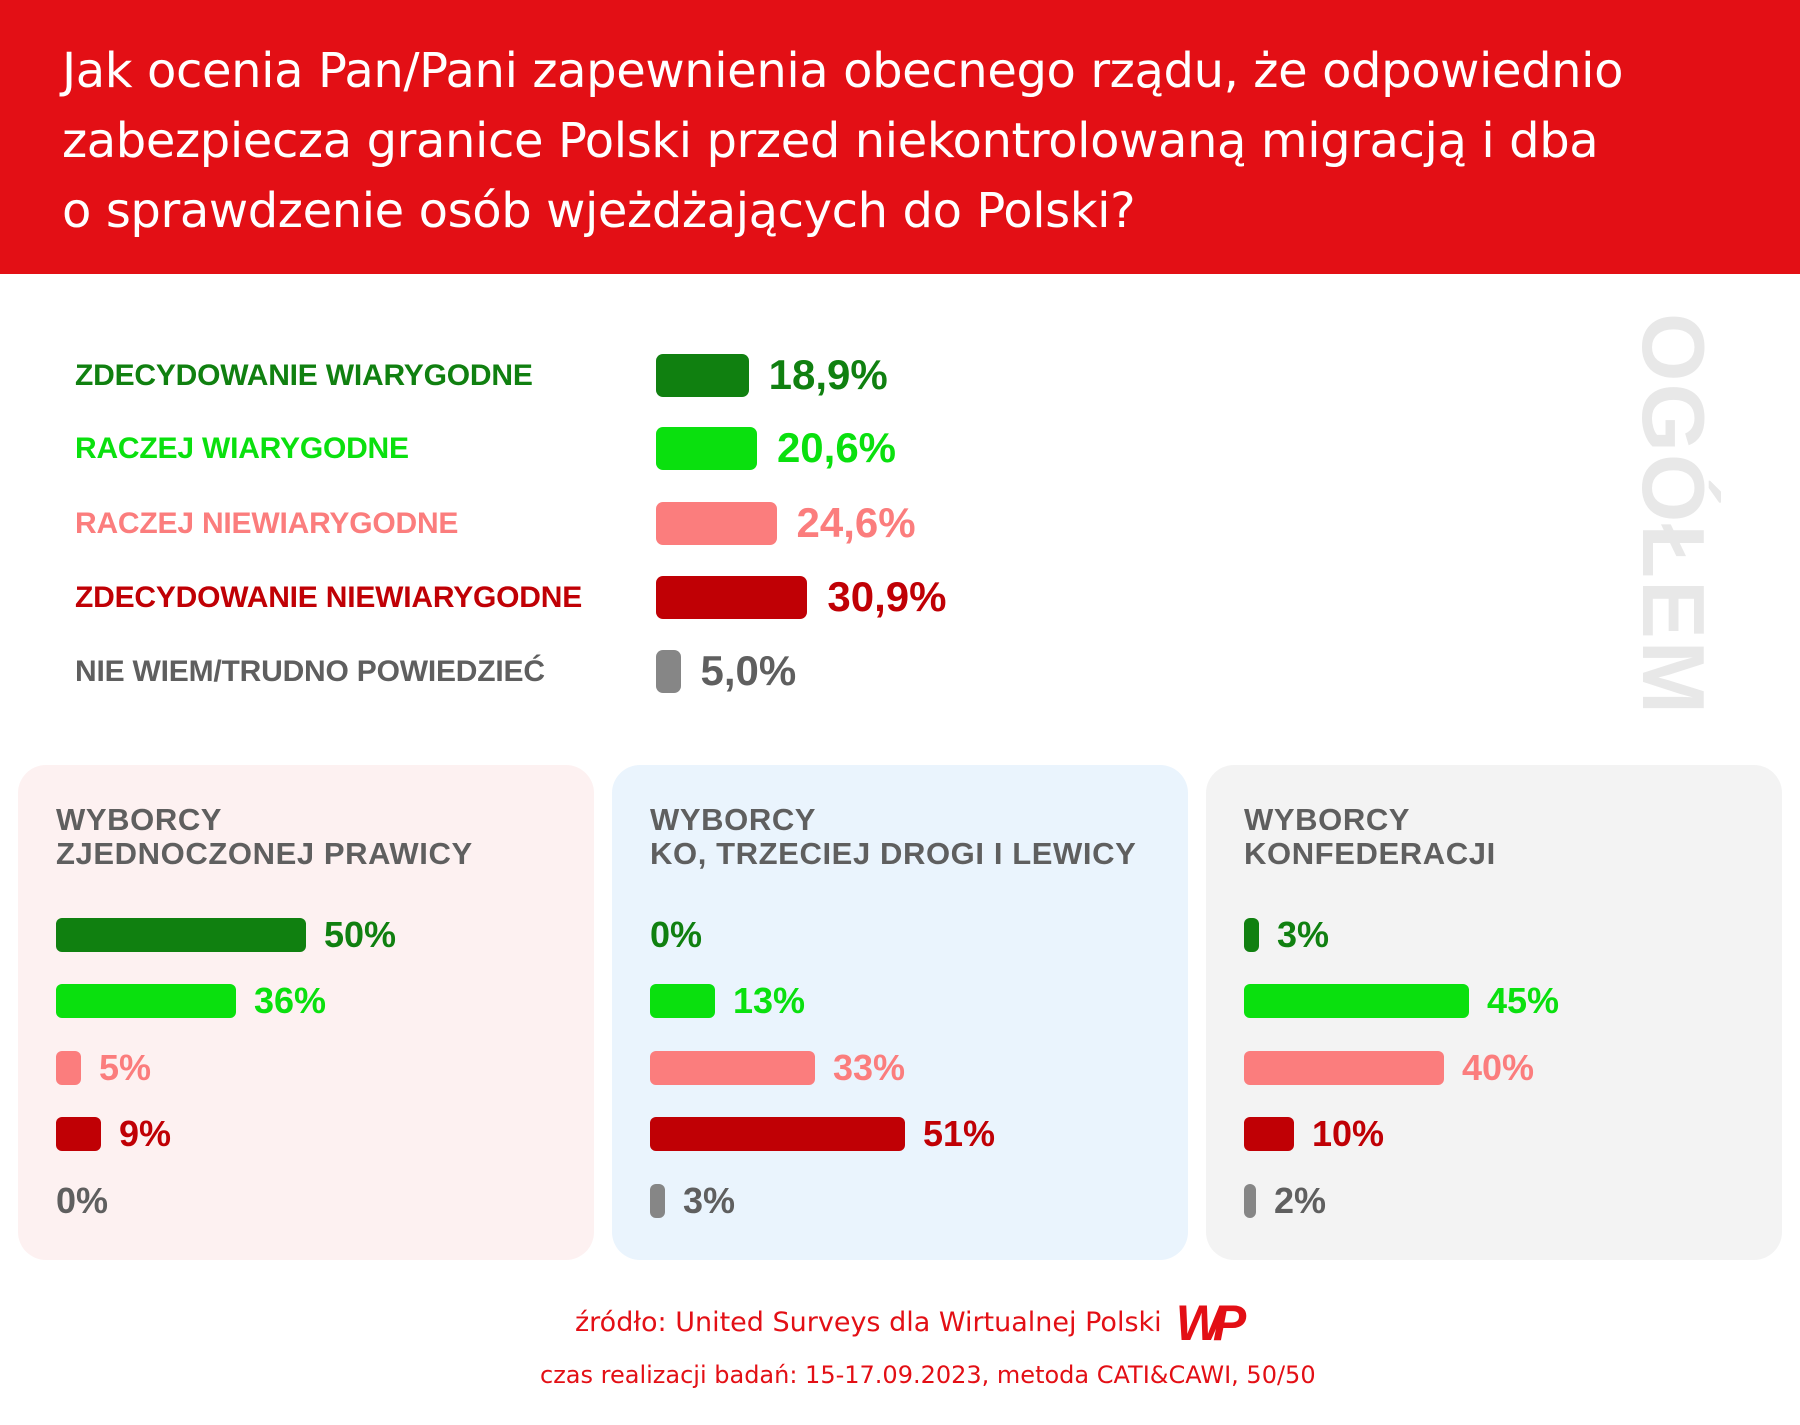 This screenshot has width=1800, height=1425. What do you see at coordinates (769, 1000) in the screenshot?
I see `panel-value-label: 13%` at bounding box center [769, 1000].